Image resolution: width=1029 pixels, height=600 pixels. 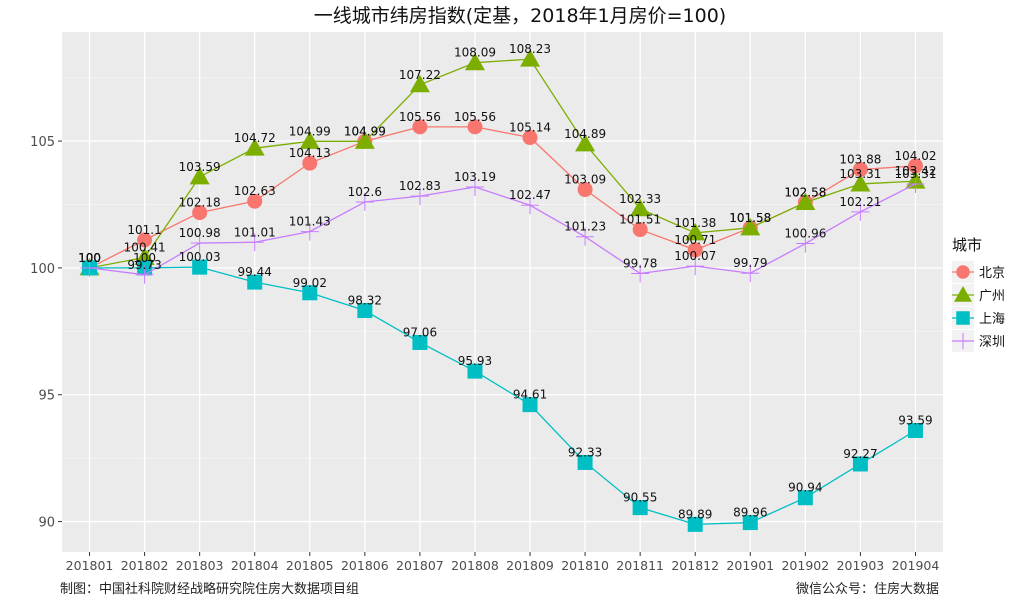 What do you see at coordinates (640, 263) in the screenshot?
I see `data-label: 99.78` at bounding box center [640, 263].